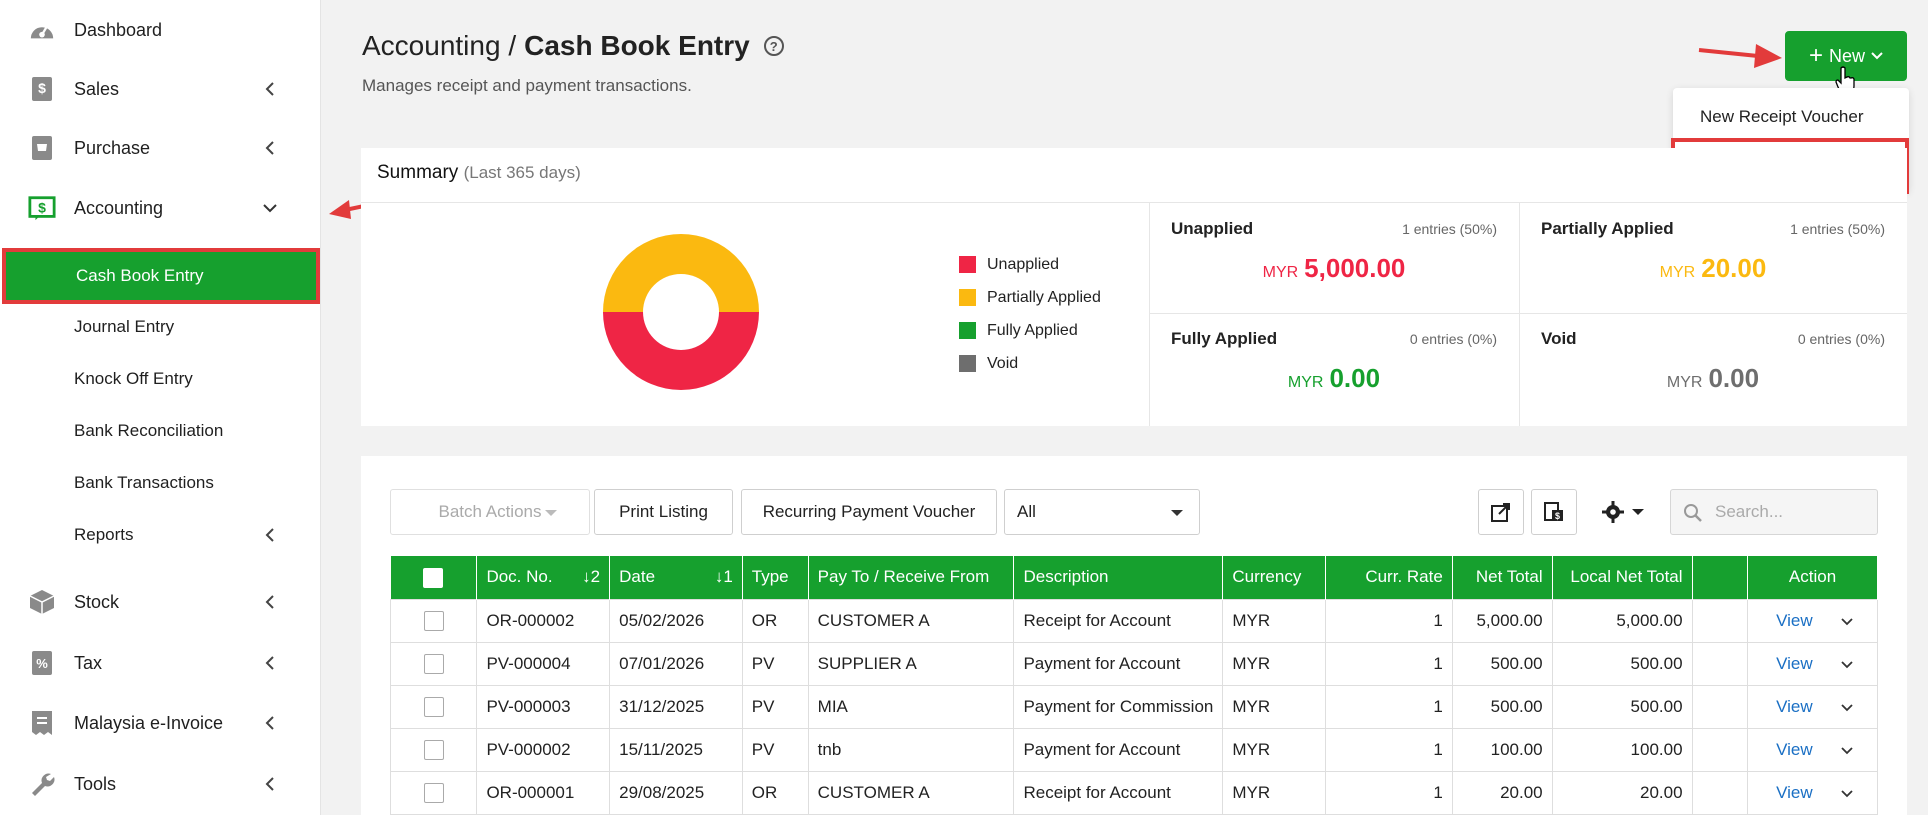 The height and width of the screenshot is (815, 1928). What do you see at coordinates (1782, 116) in the screenshot?
I see `menu-item-new-receipt-voucher: New Receipt Voucher` at bounding box center [1782, 116].